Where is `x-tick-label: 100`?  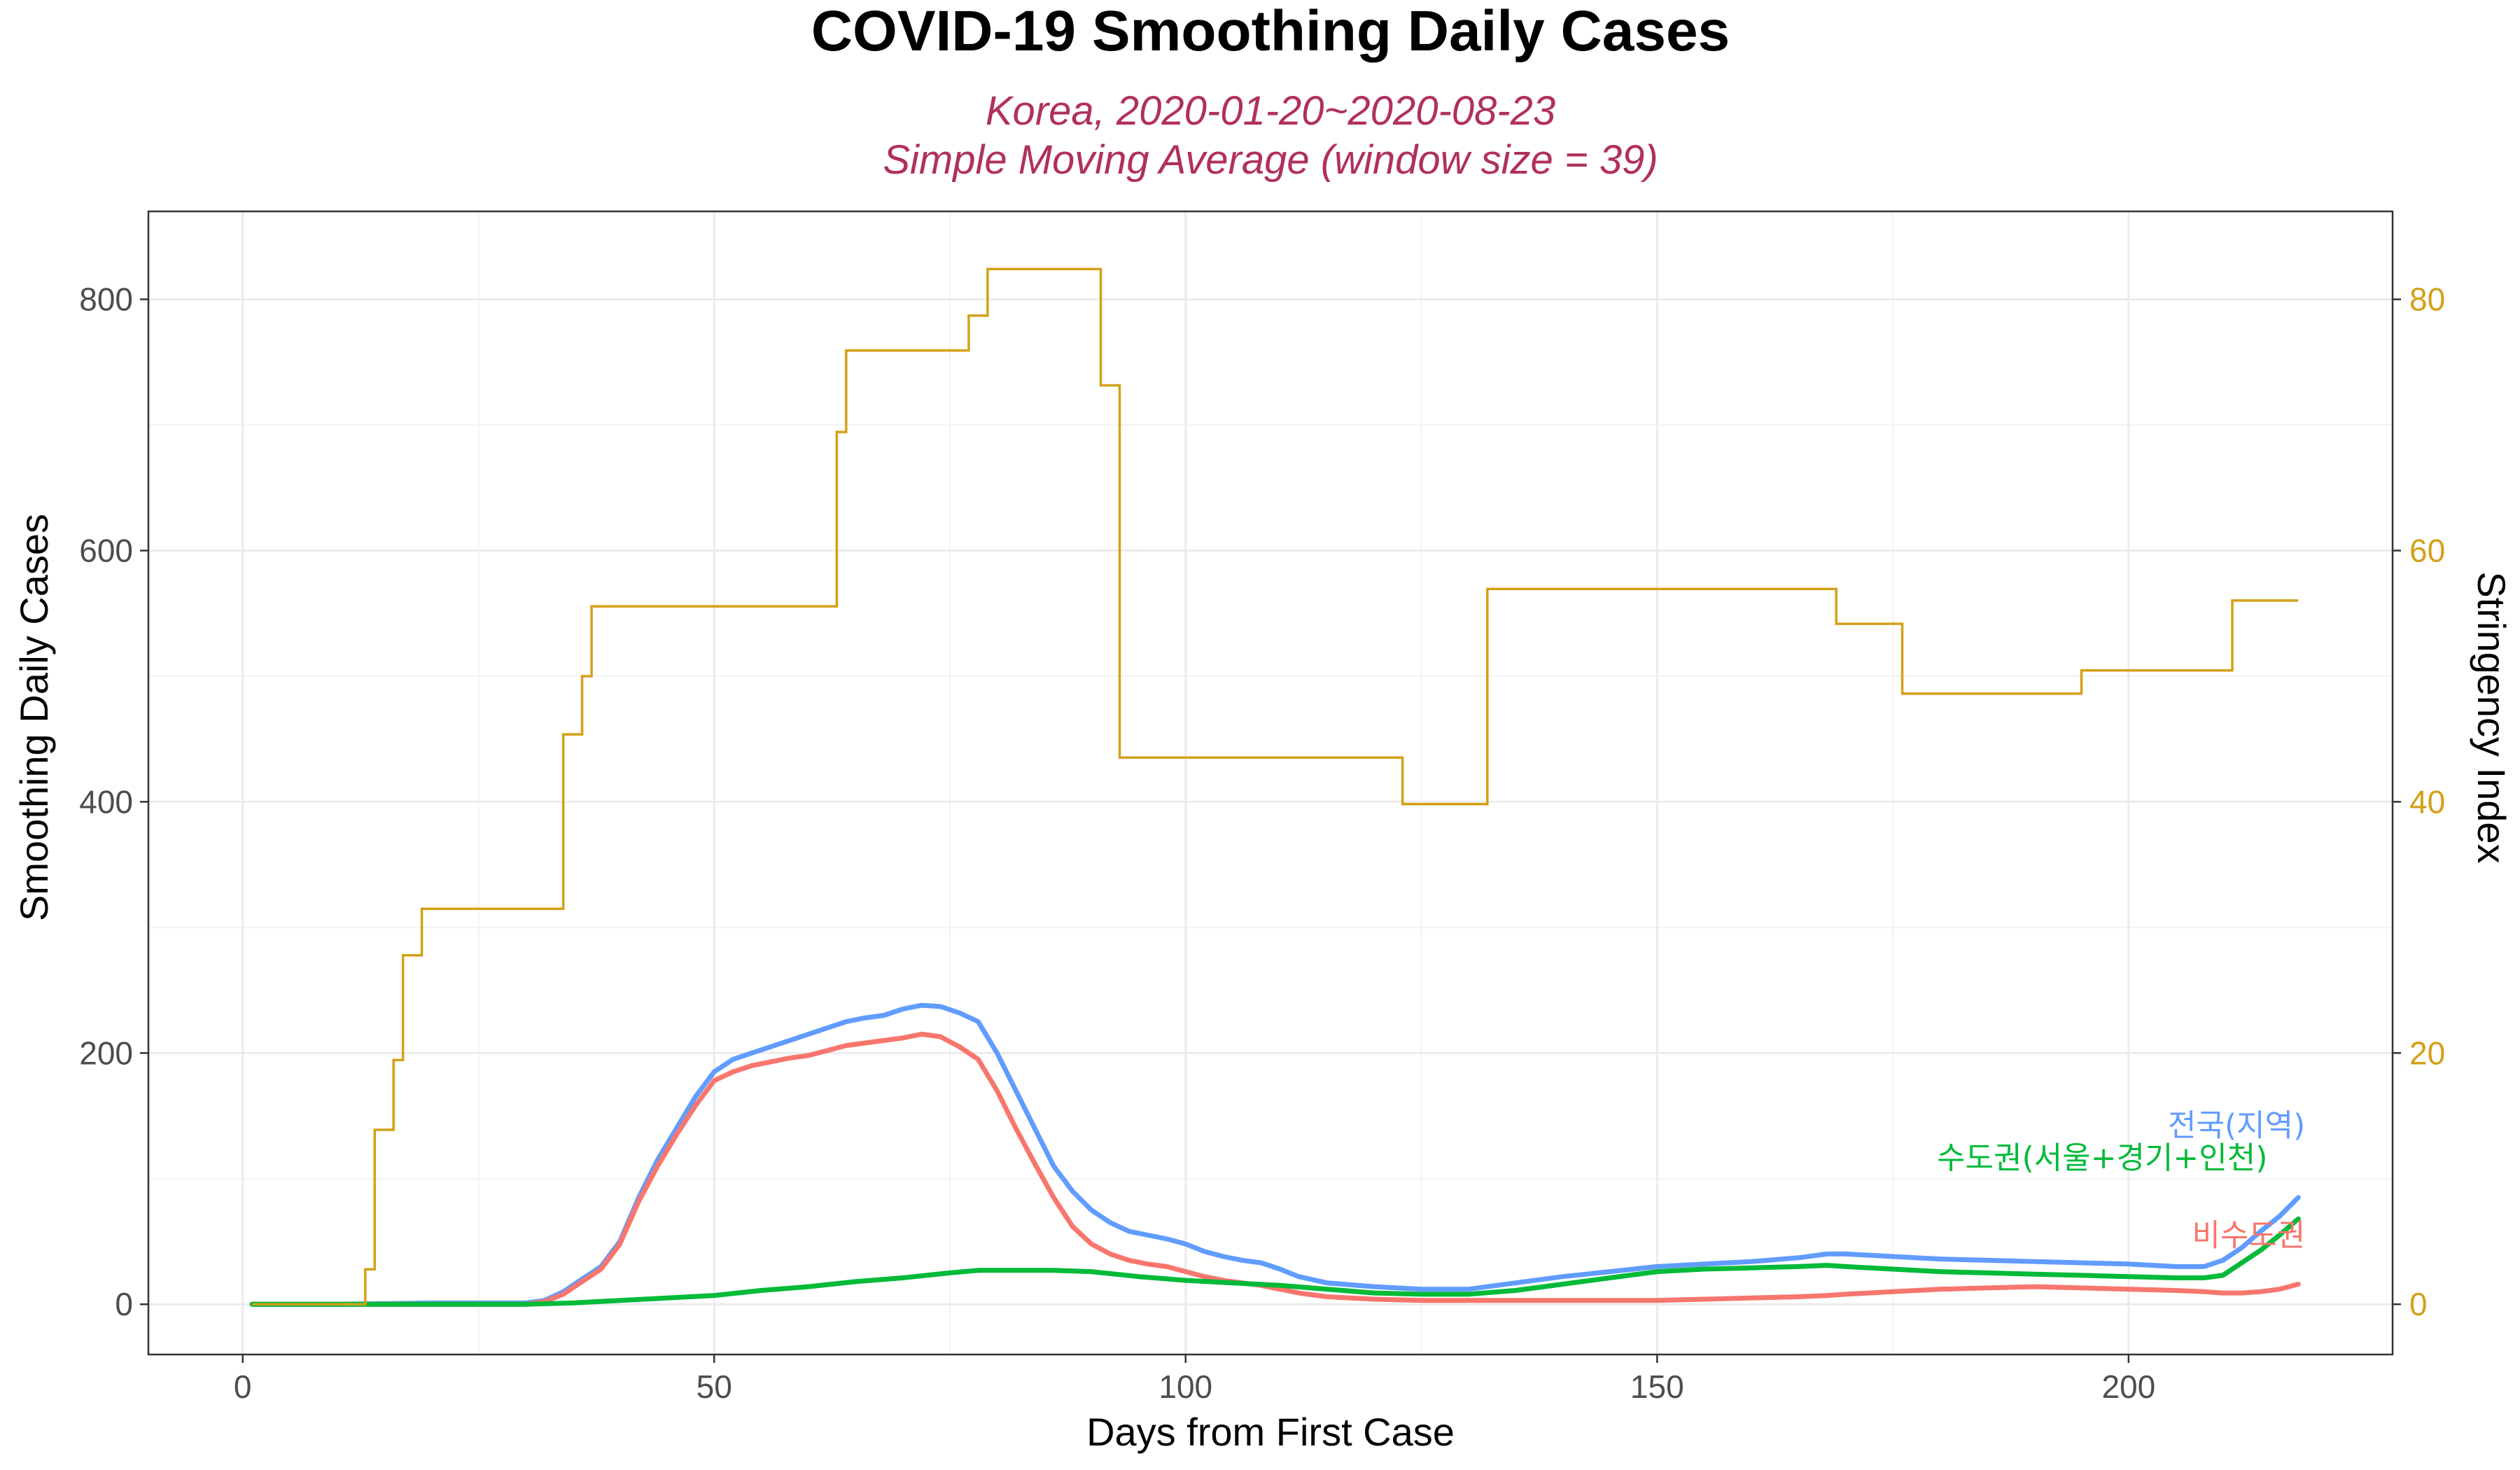 x-tick-label: 100 is located at coordinates (1185, 1386).